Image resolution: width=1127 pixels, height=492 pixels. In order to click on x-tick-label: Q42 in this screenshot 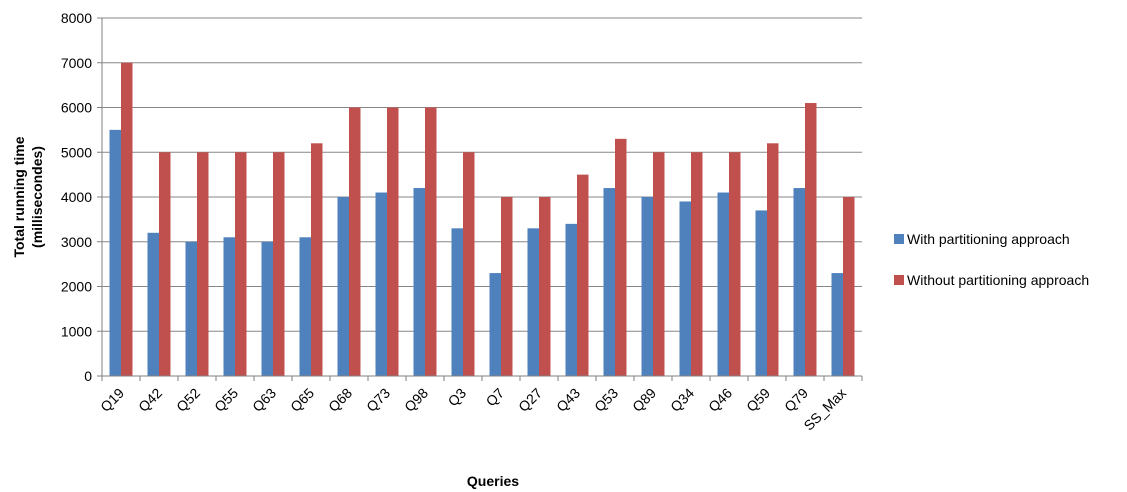, I will do `click(150, 400)`.